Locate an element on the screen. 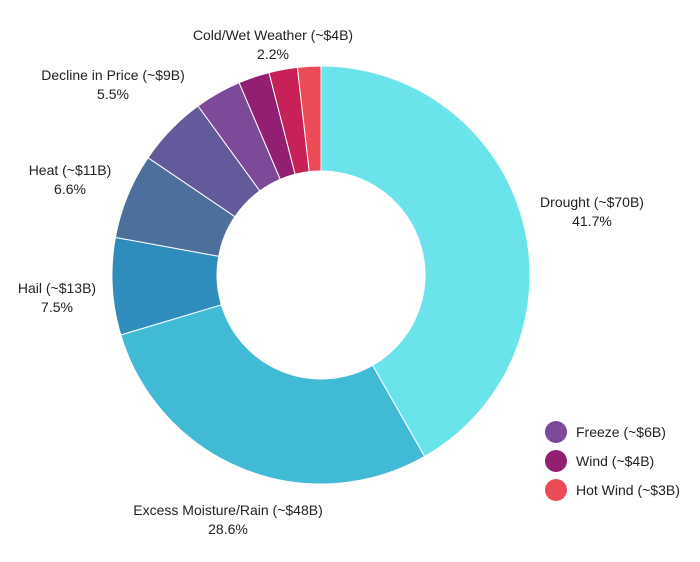 This screenshot has width=700, height=562. slice-excess-moisture-rain is located at coordinates (273, 394).